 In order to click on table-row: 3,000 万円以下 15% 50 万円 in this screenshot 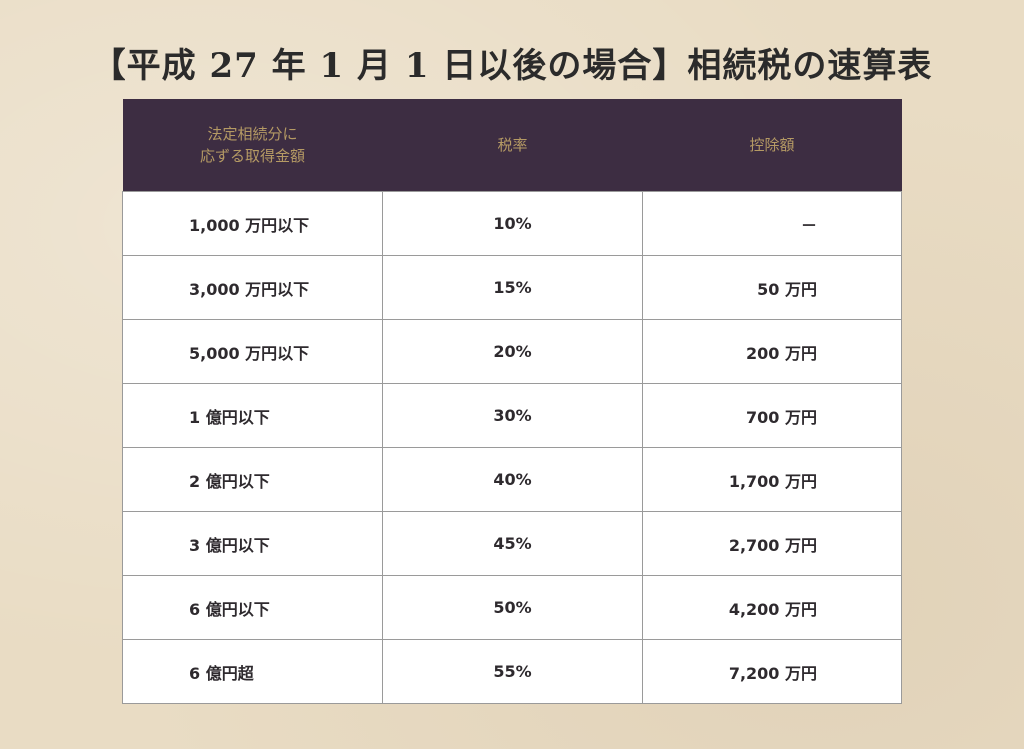, I will do `click(512, 287)`.